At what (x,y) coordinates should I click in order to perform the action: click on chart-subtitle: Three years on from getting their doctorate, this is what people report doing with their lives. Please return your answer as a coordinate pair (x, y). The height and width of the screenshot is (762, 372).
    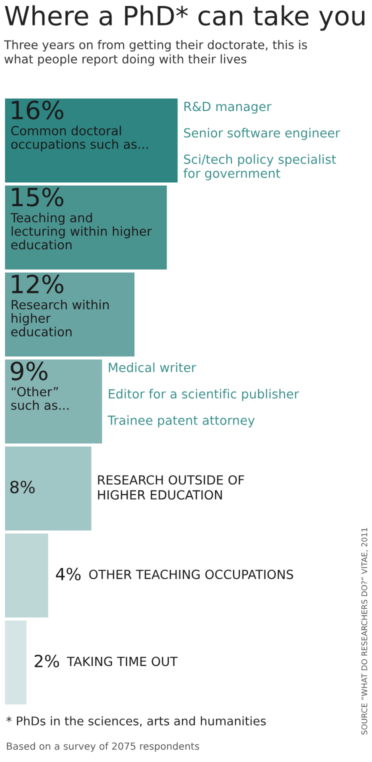
    Looking at the image, I should click on (155, 53).